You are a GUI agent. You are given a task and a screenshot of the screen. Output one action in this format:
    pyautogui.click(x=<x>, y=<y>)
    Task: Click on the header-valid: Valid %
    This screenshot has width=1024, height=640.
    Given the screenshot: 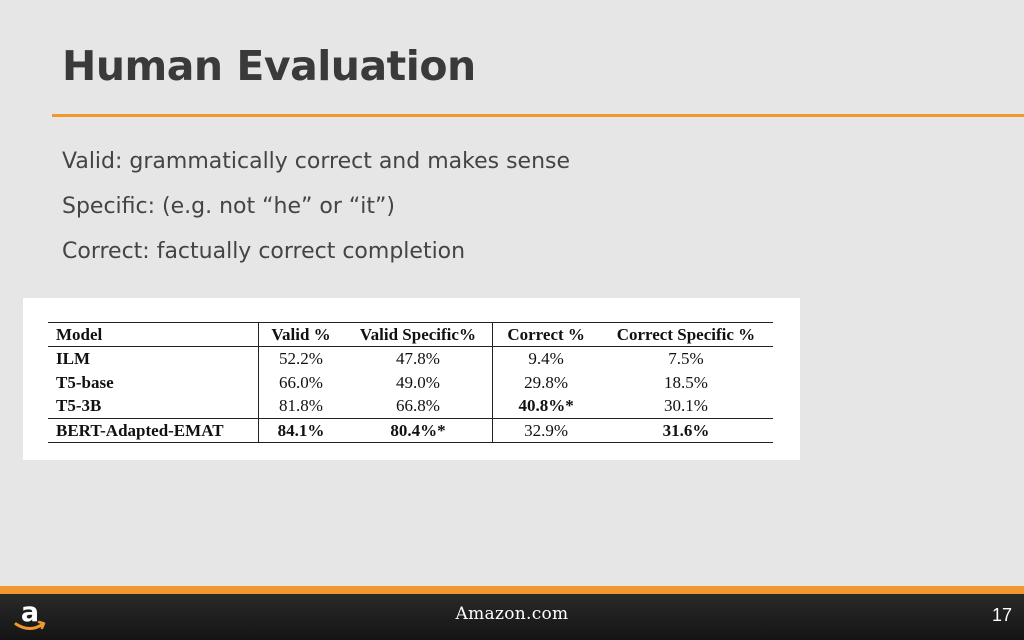 What is the action you would take?
    pyautogui.click(x=301, y=334)
    